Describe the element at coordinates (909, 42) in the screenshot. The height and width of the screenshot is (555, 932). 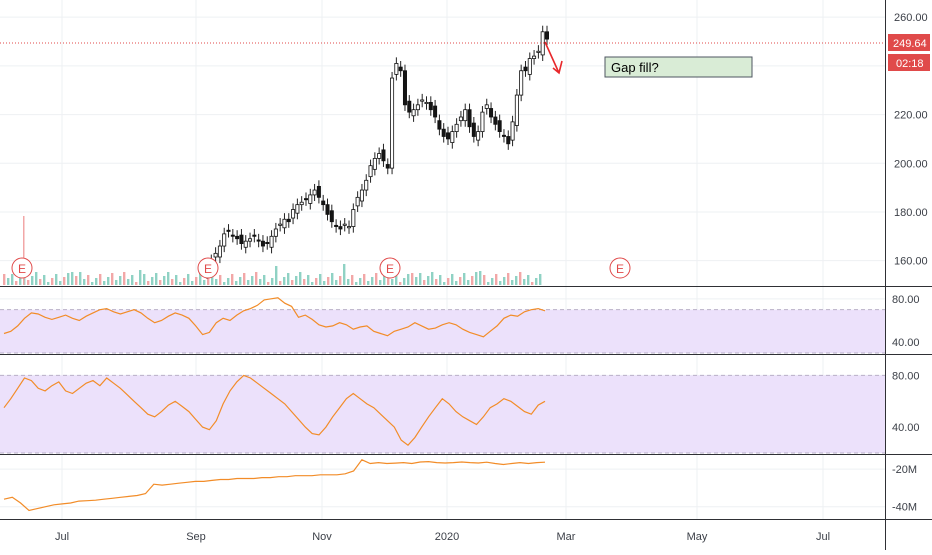
I see `last-price-tag` at that location.